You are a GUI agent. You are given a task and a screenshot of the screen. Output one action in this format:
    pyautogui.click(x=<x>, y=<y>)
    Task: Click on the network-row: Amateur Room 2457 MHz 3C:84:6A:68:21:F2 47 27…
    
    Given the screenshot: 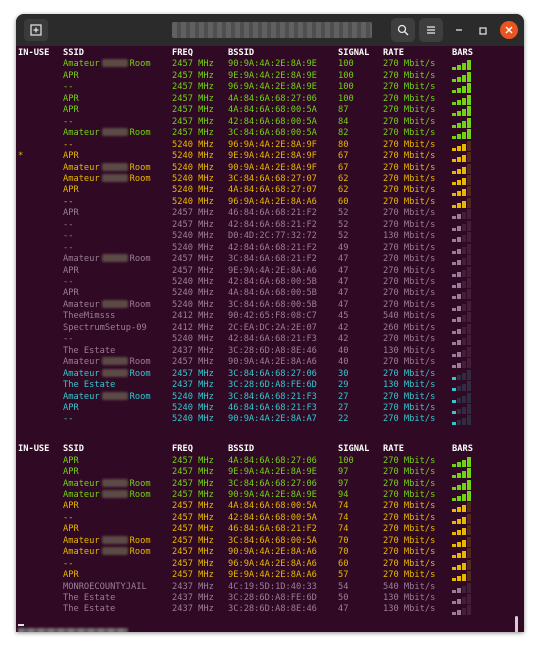 What is the action you would take?
    pyautogui.click(x=270, y=260)
    